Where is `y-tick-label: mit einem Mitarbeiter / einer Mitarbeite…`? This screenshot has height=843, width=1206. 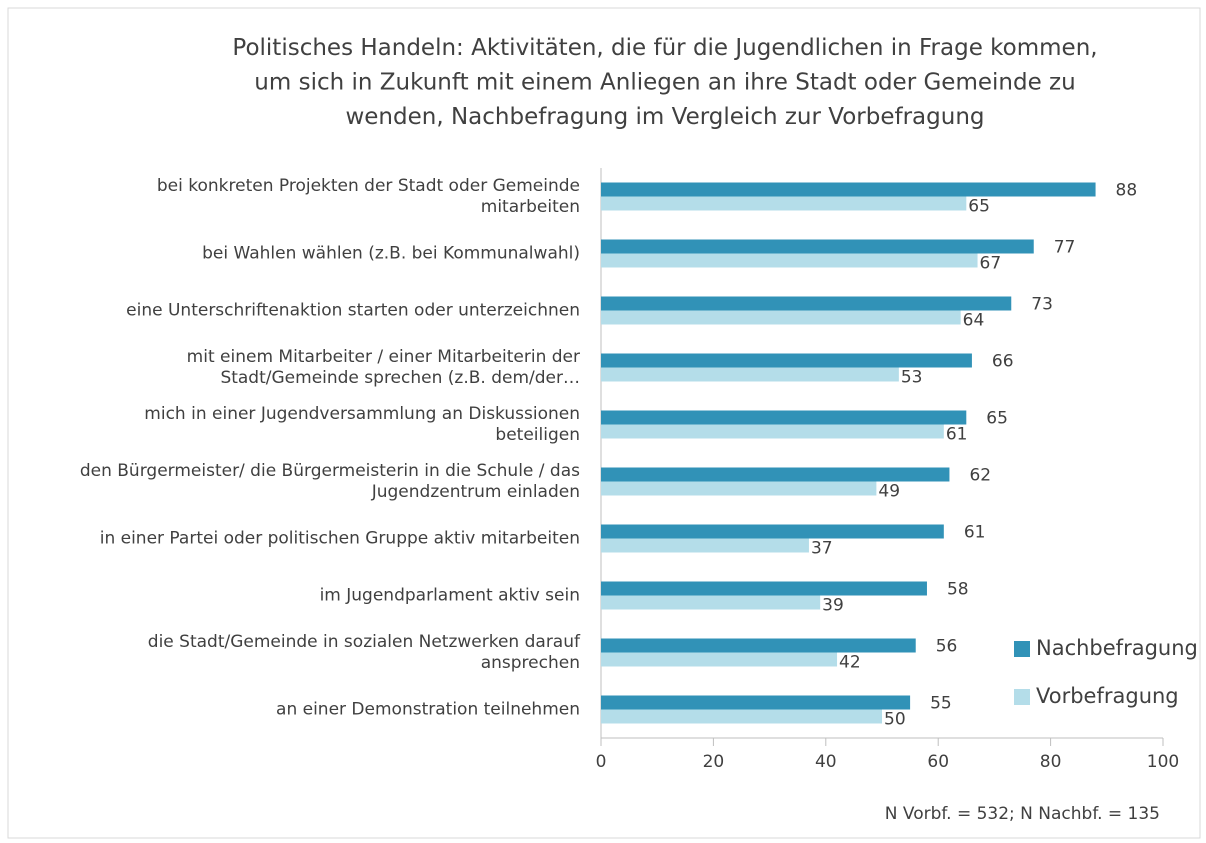 y-tick-label: mit einem Mitarbeiter / einer Mitarbeite… is located at coordinates (383, 367).